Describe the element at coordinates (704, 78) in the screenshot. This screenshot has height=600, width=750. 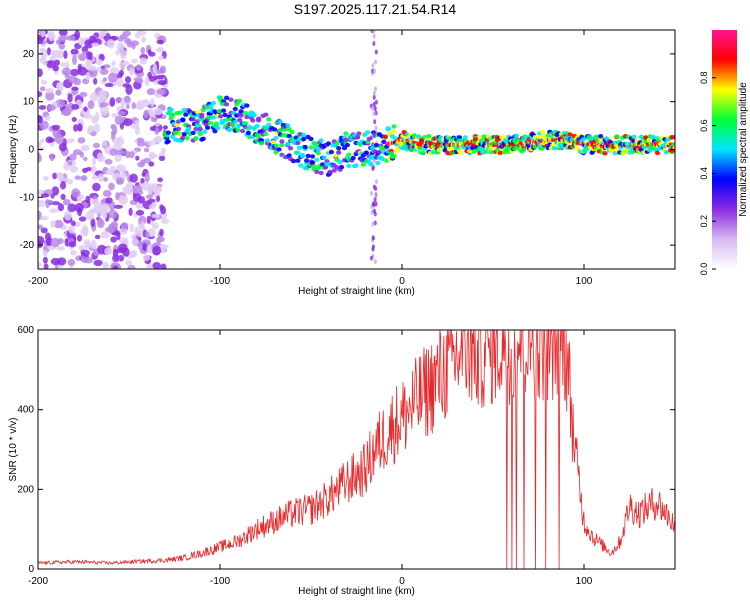
I see `colorbar-tick-label: 0.8` at that location.